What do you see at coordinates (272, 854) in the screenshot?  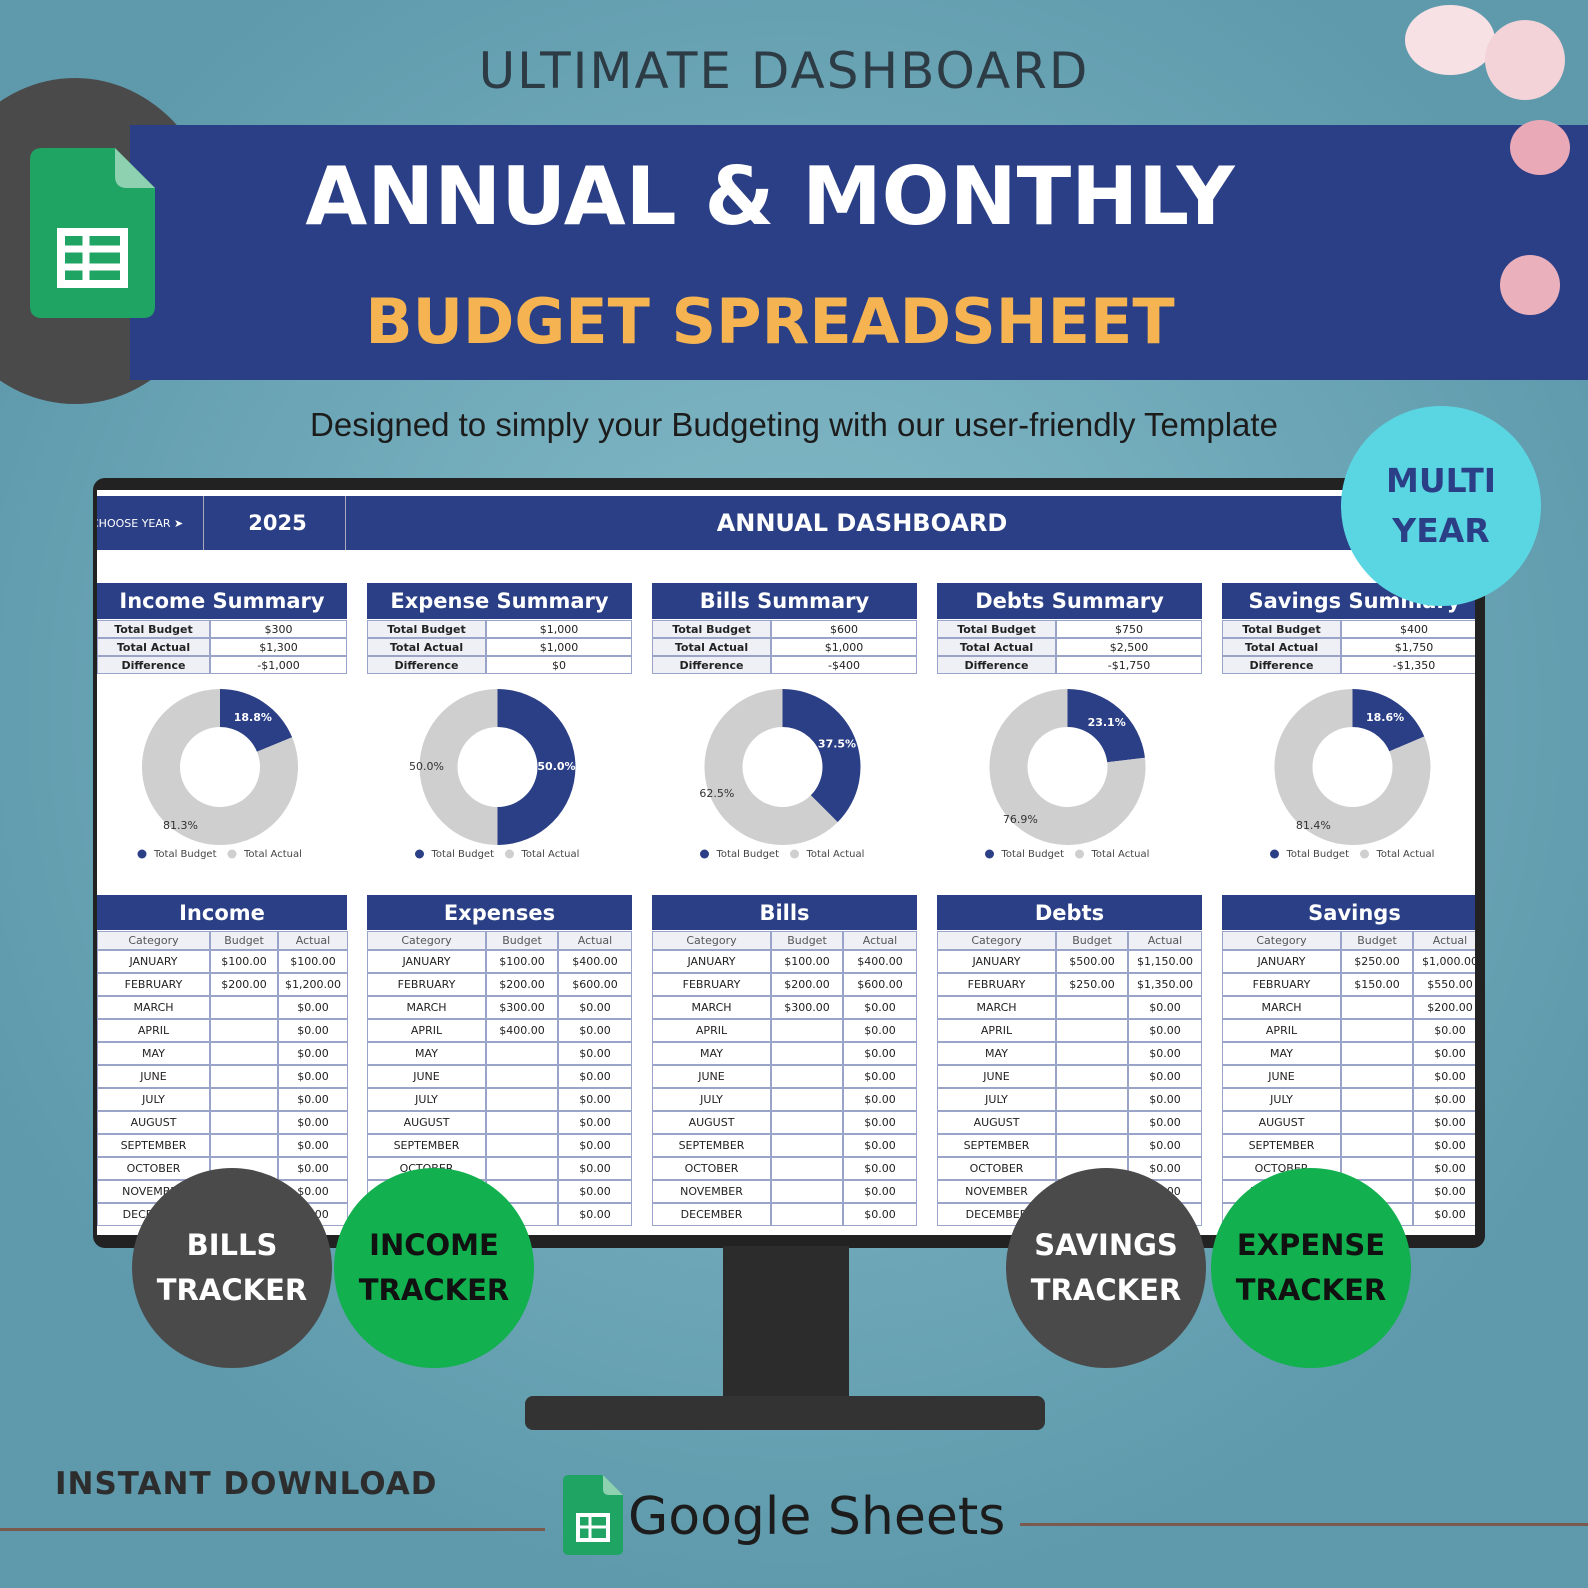 I see `legend-label: Total Actual` at bounding box center [272, 854].